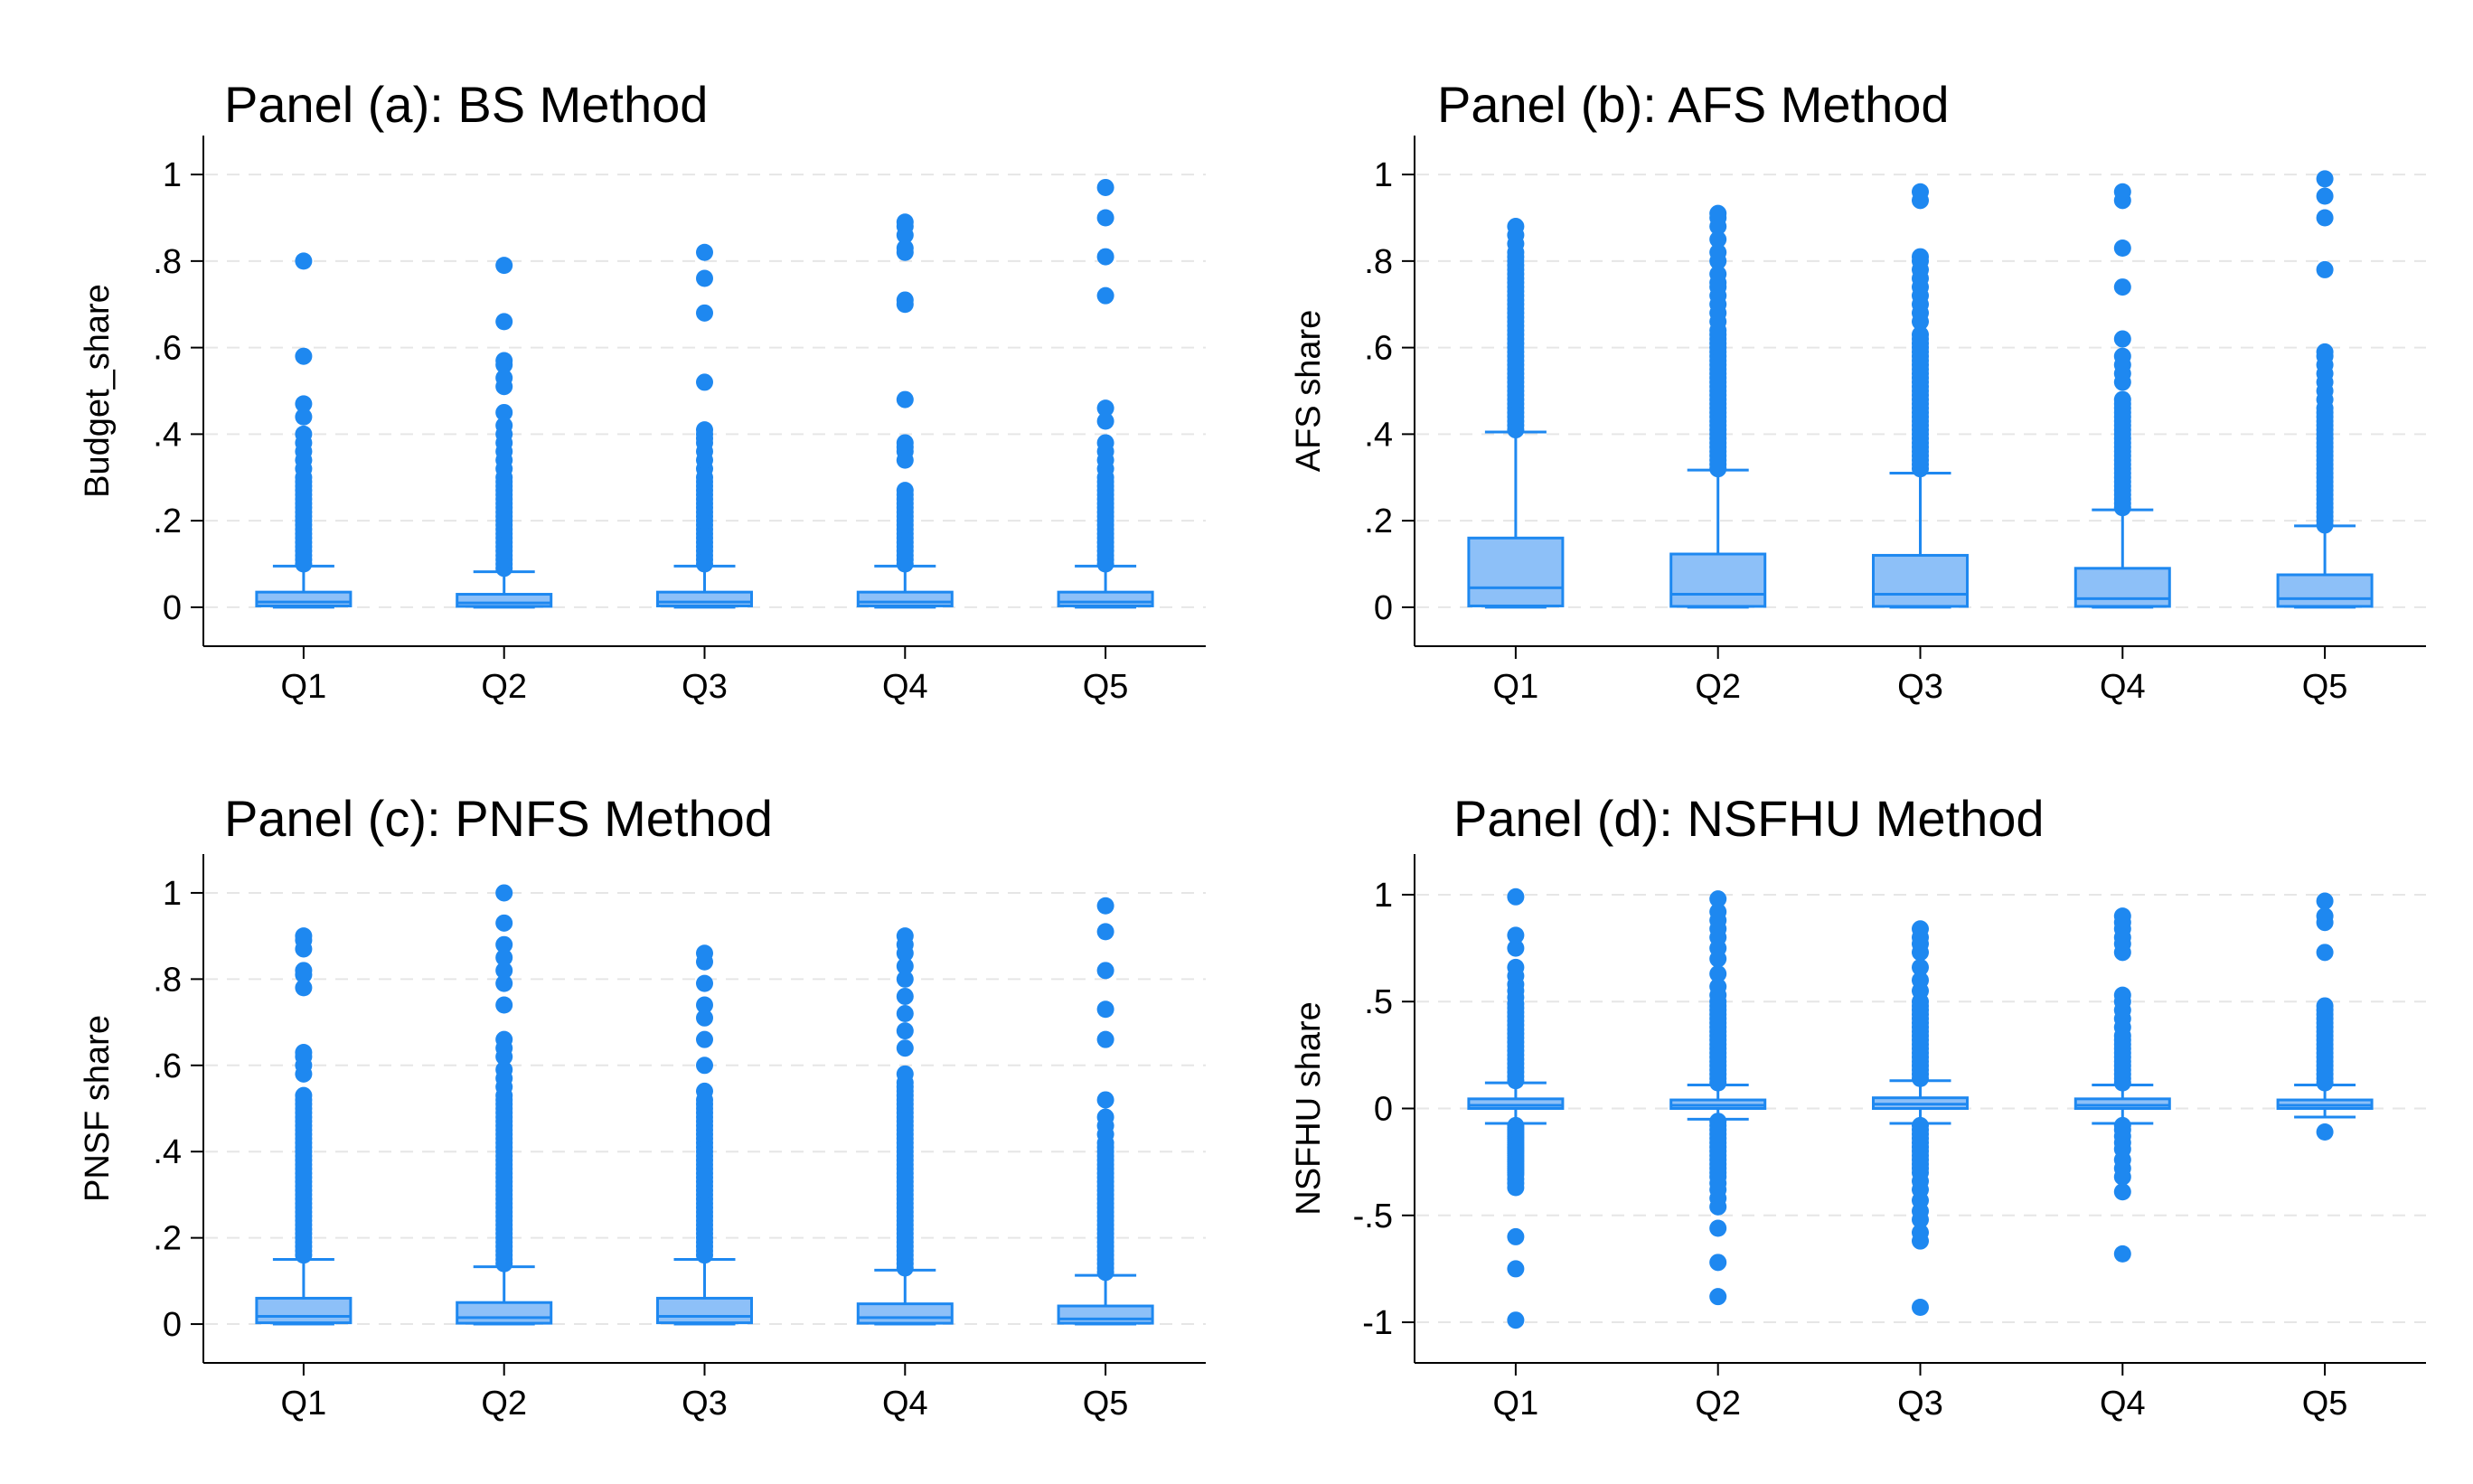  Describe the element at coordinates (1377, 1323) in the screenshot. I see `y-tick-label: -1` at that location.